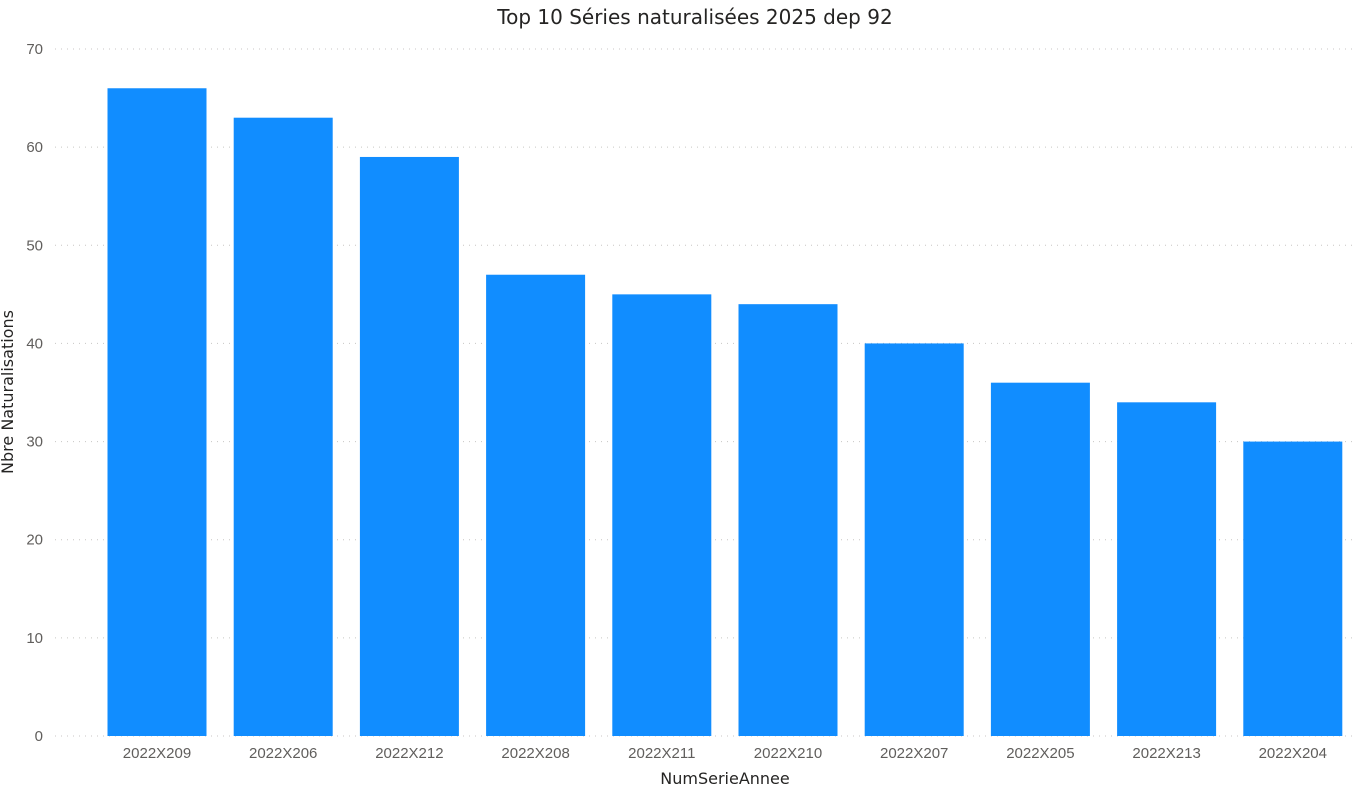 The image size is (1359, 794). What do you see at coordinates (34, 49) in the screenshot?
I see `y-tick-label: 70` at bounding box center [34, 49].